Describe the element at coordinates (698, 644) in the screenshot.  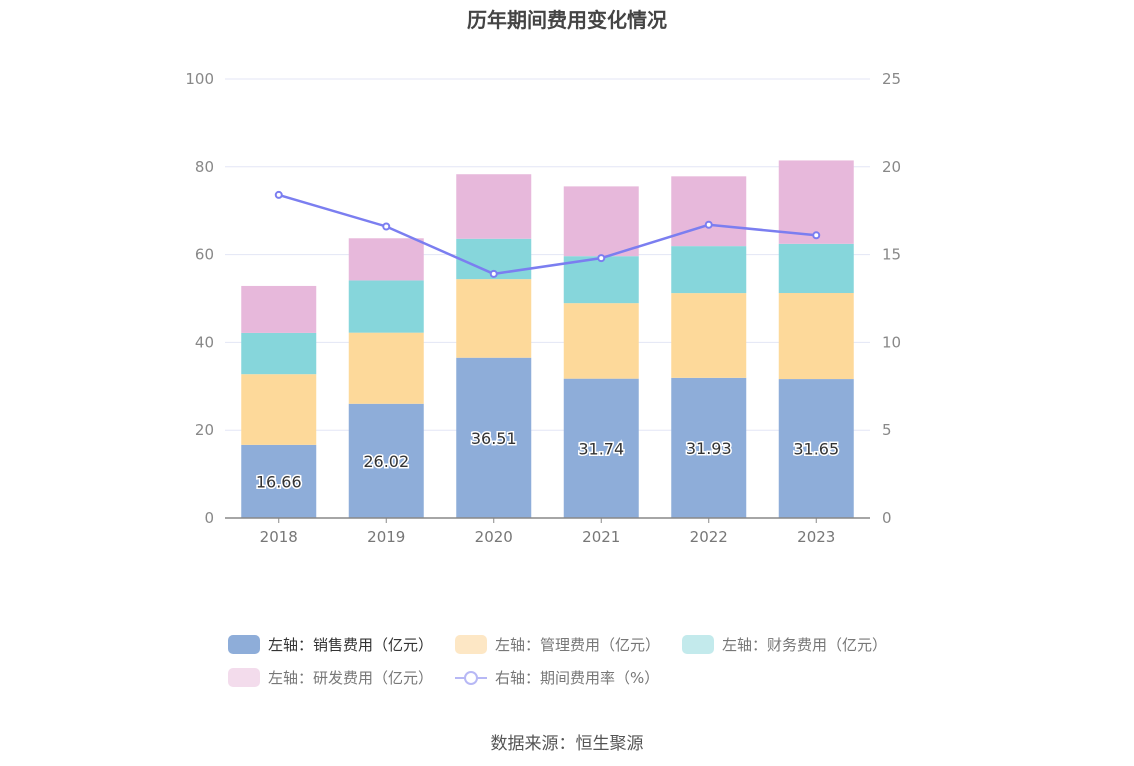
I see `legend-swatch-finance` at that location.